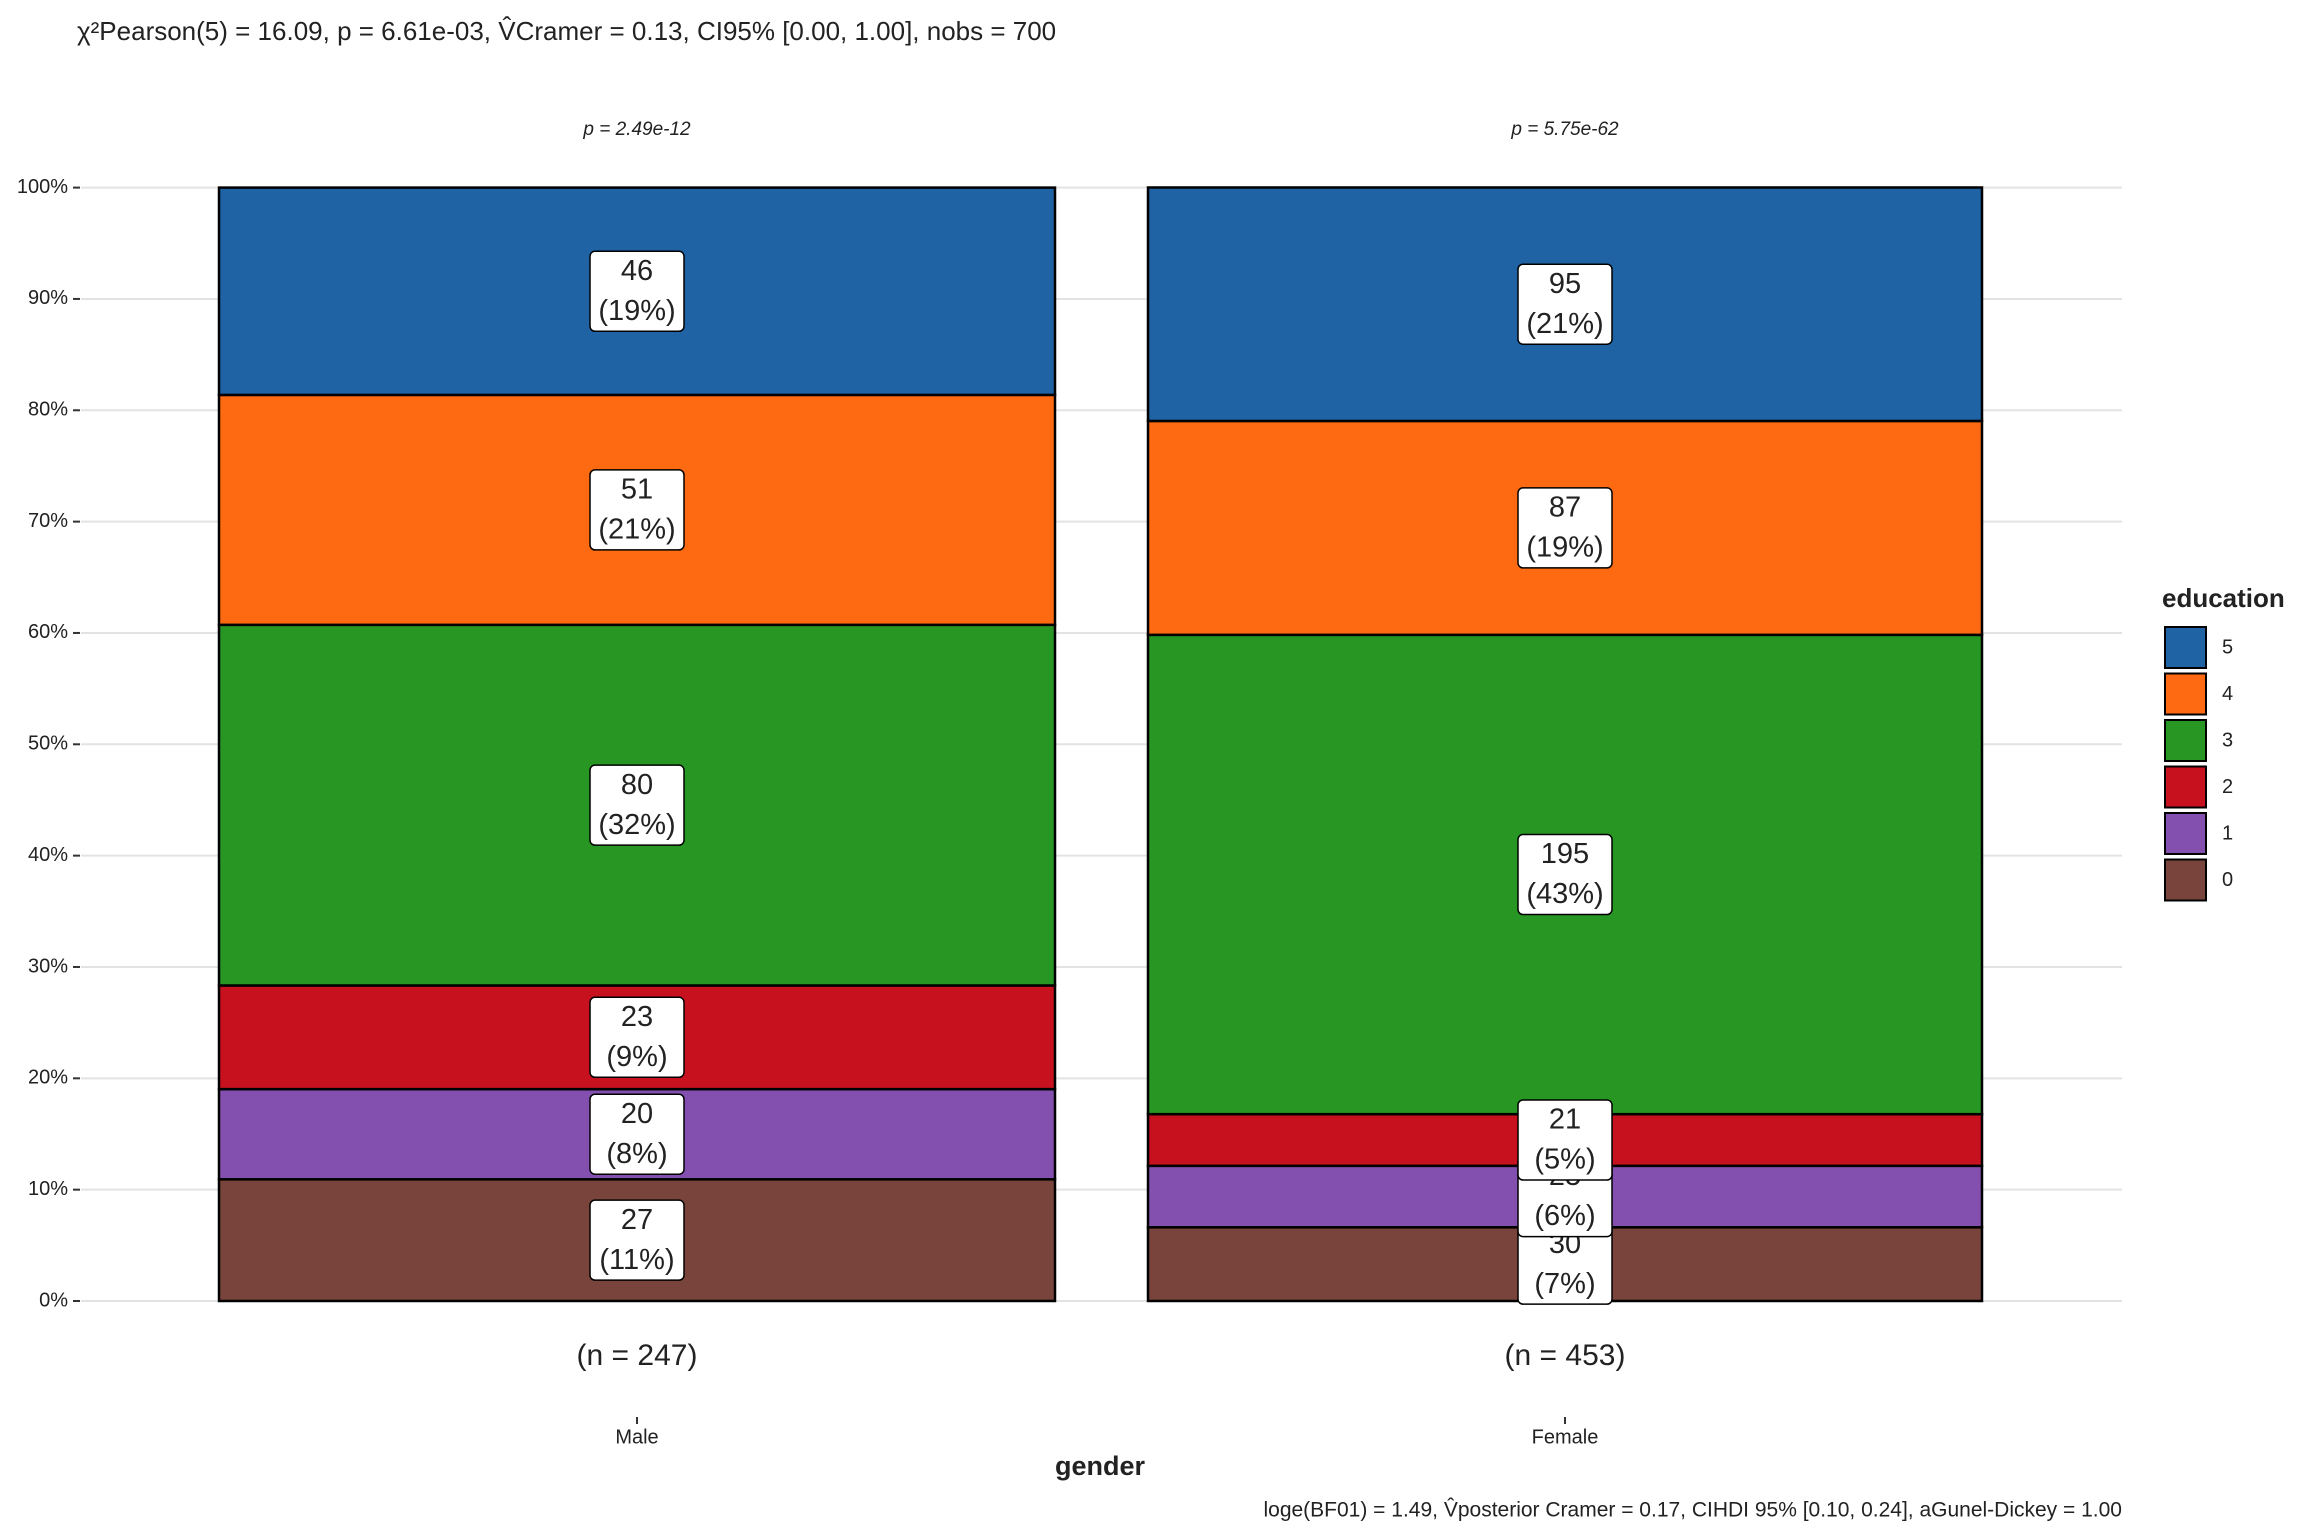 The image size is (2304, 1536). Describe the element at coordinates (1565, 1437) in the screenshot. I see `x-tick-label: Female` at that location.